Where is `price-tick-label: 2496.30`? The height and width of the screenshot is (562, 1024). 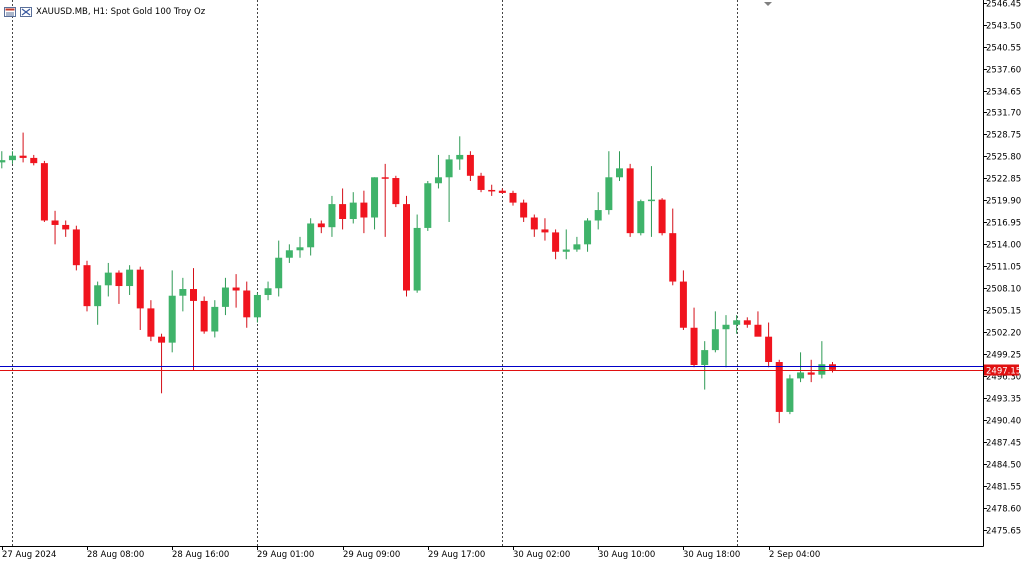
price-tick-label: 2496.30 is located at coordinates (1003, 378).